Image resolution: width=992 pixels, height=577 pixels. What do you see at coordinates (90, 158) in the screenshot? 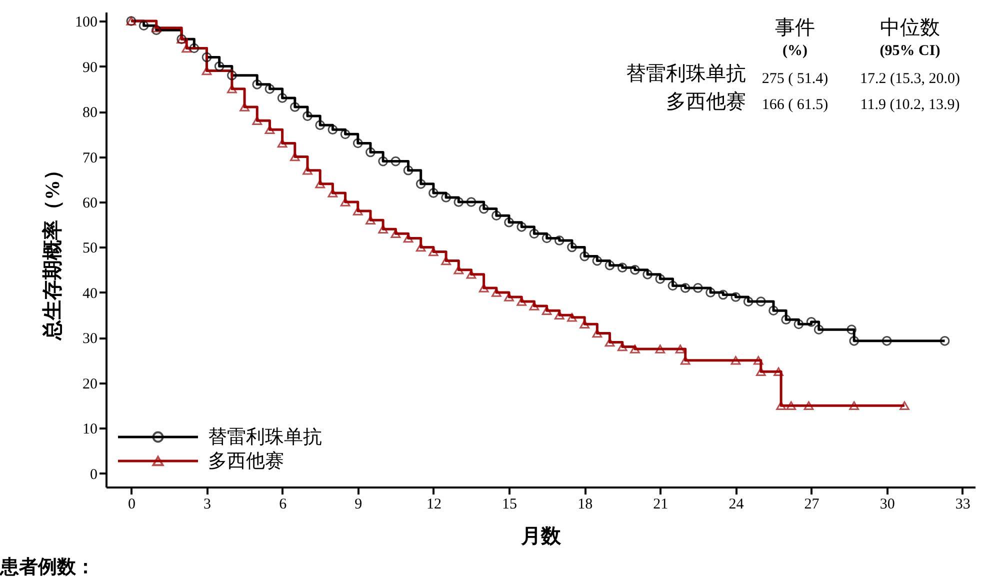
I see `y-tick-label: 70` at bounding box center [90, 158].